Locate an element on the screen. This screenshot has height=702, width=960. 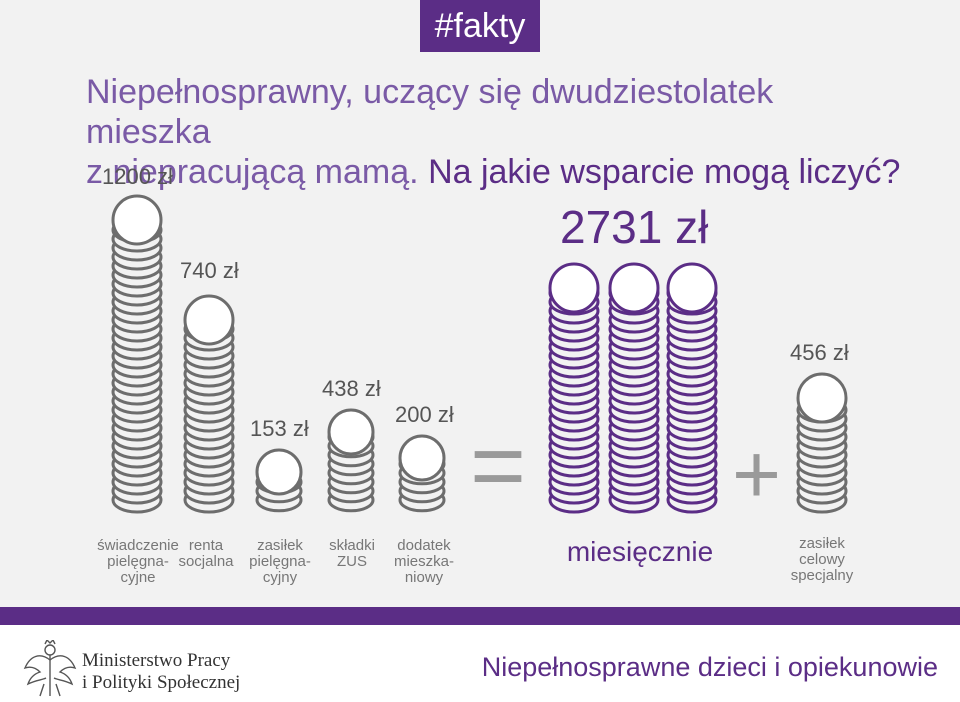
amount-extra: 456 zł is located at coordinates (819, 352).